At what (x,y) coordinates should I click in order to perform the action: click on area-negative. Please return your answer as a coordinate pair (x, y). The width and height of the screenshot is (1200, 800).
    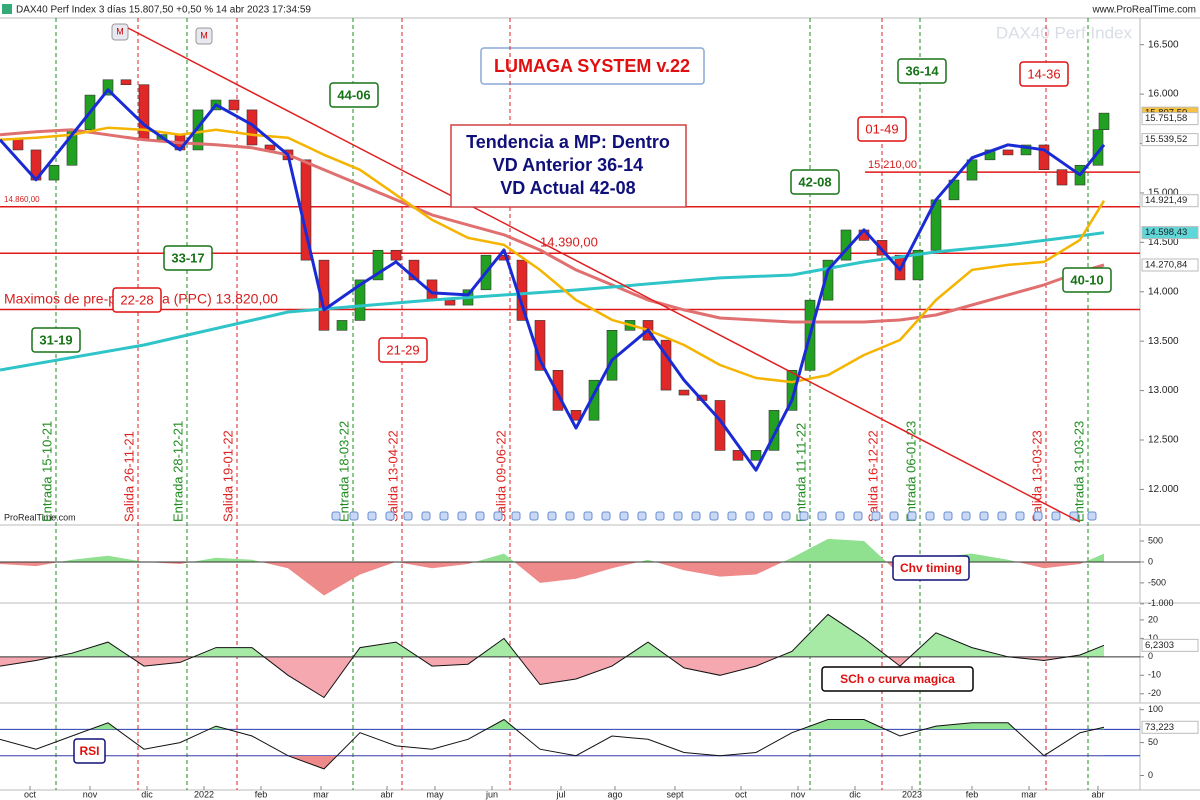
    Looking at the image, I should click on (552, 677).